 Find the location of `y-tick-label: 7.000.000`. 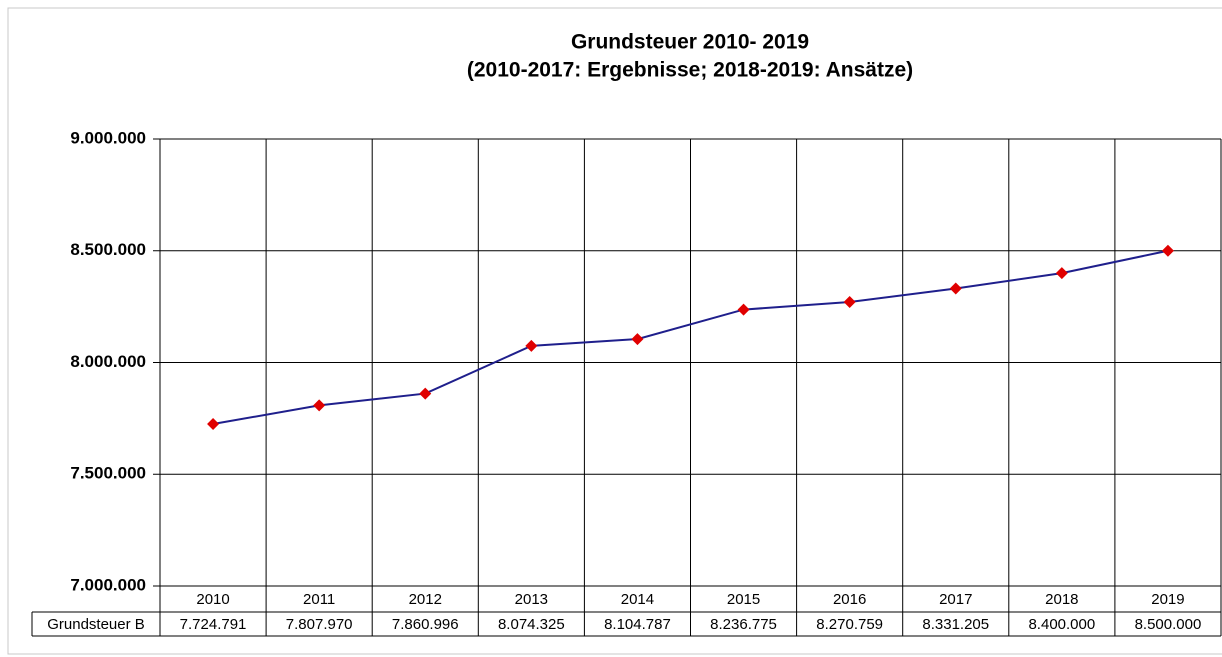

y-tick-label: 7.000.000 is located at coordinates (108, 584).